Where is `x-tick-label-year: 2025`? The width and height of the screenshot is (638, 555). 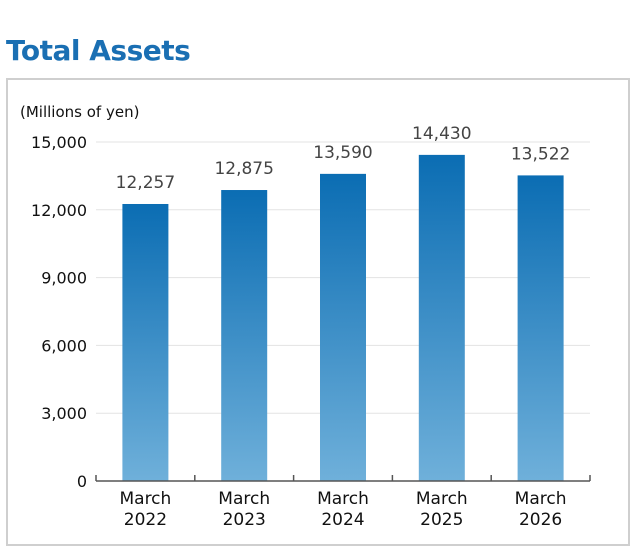 x-tick-label-year: 2025 is located at coordinates (441, 520).